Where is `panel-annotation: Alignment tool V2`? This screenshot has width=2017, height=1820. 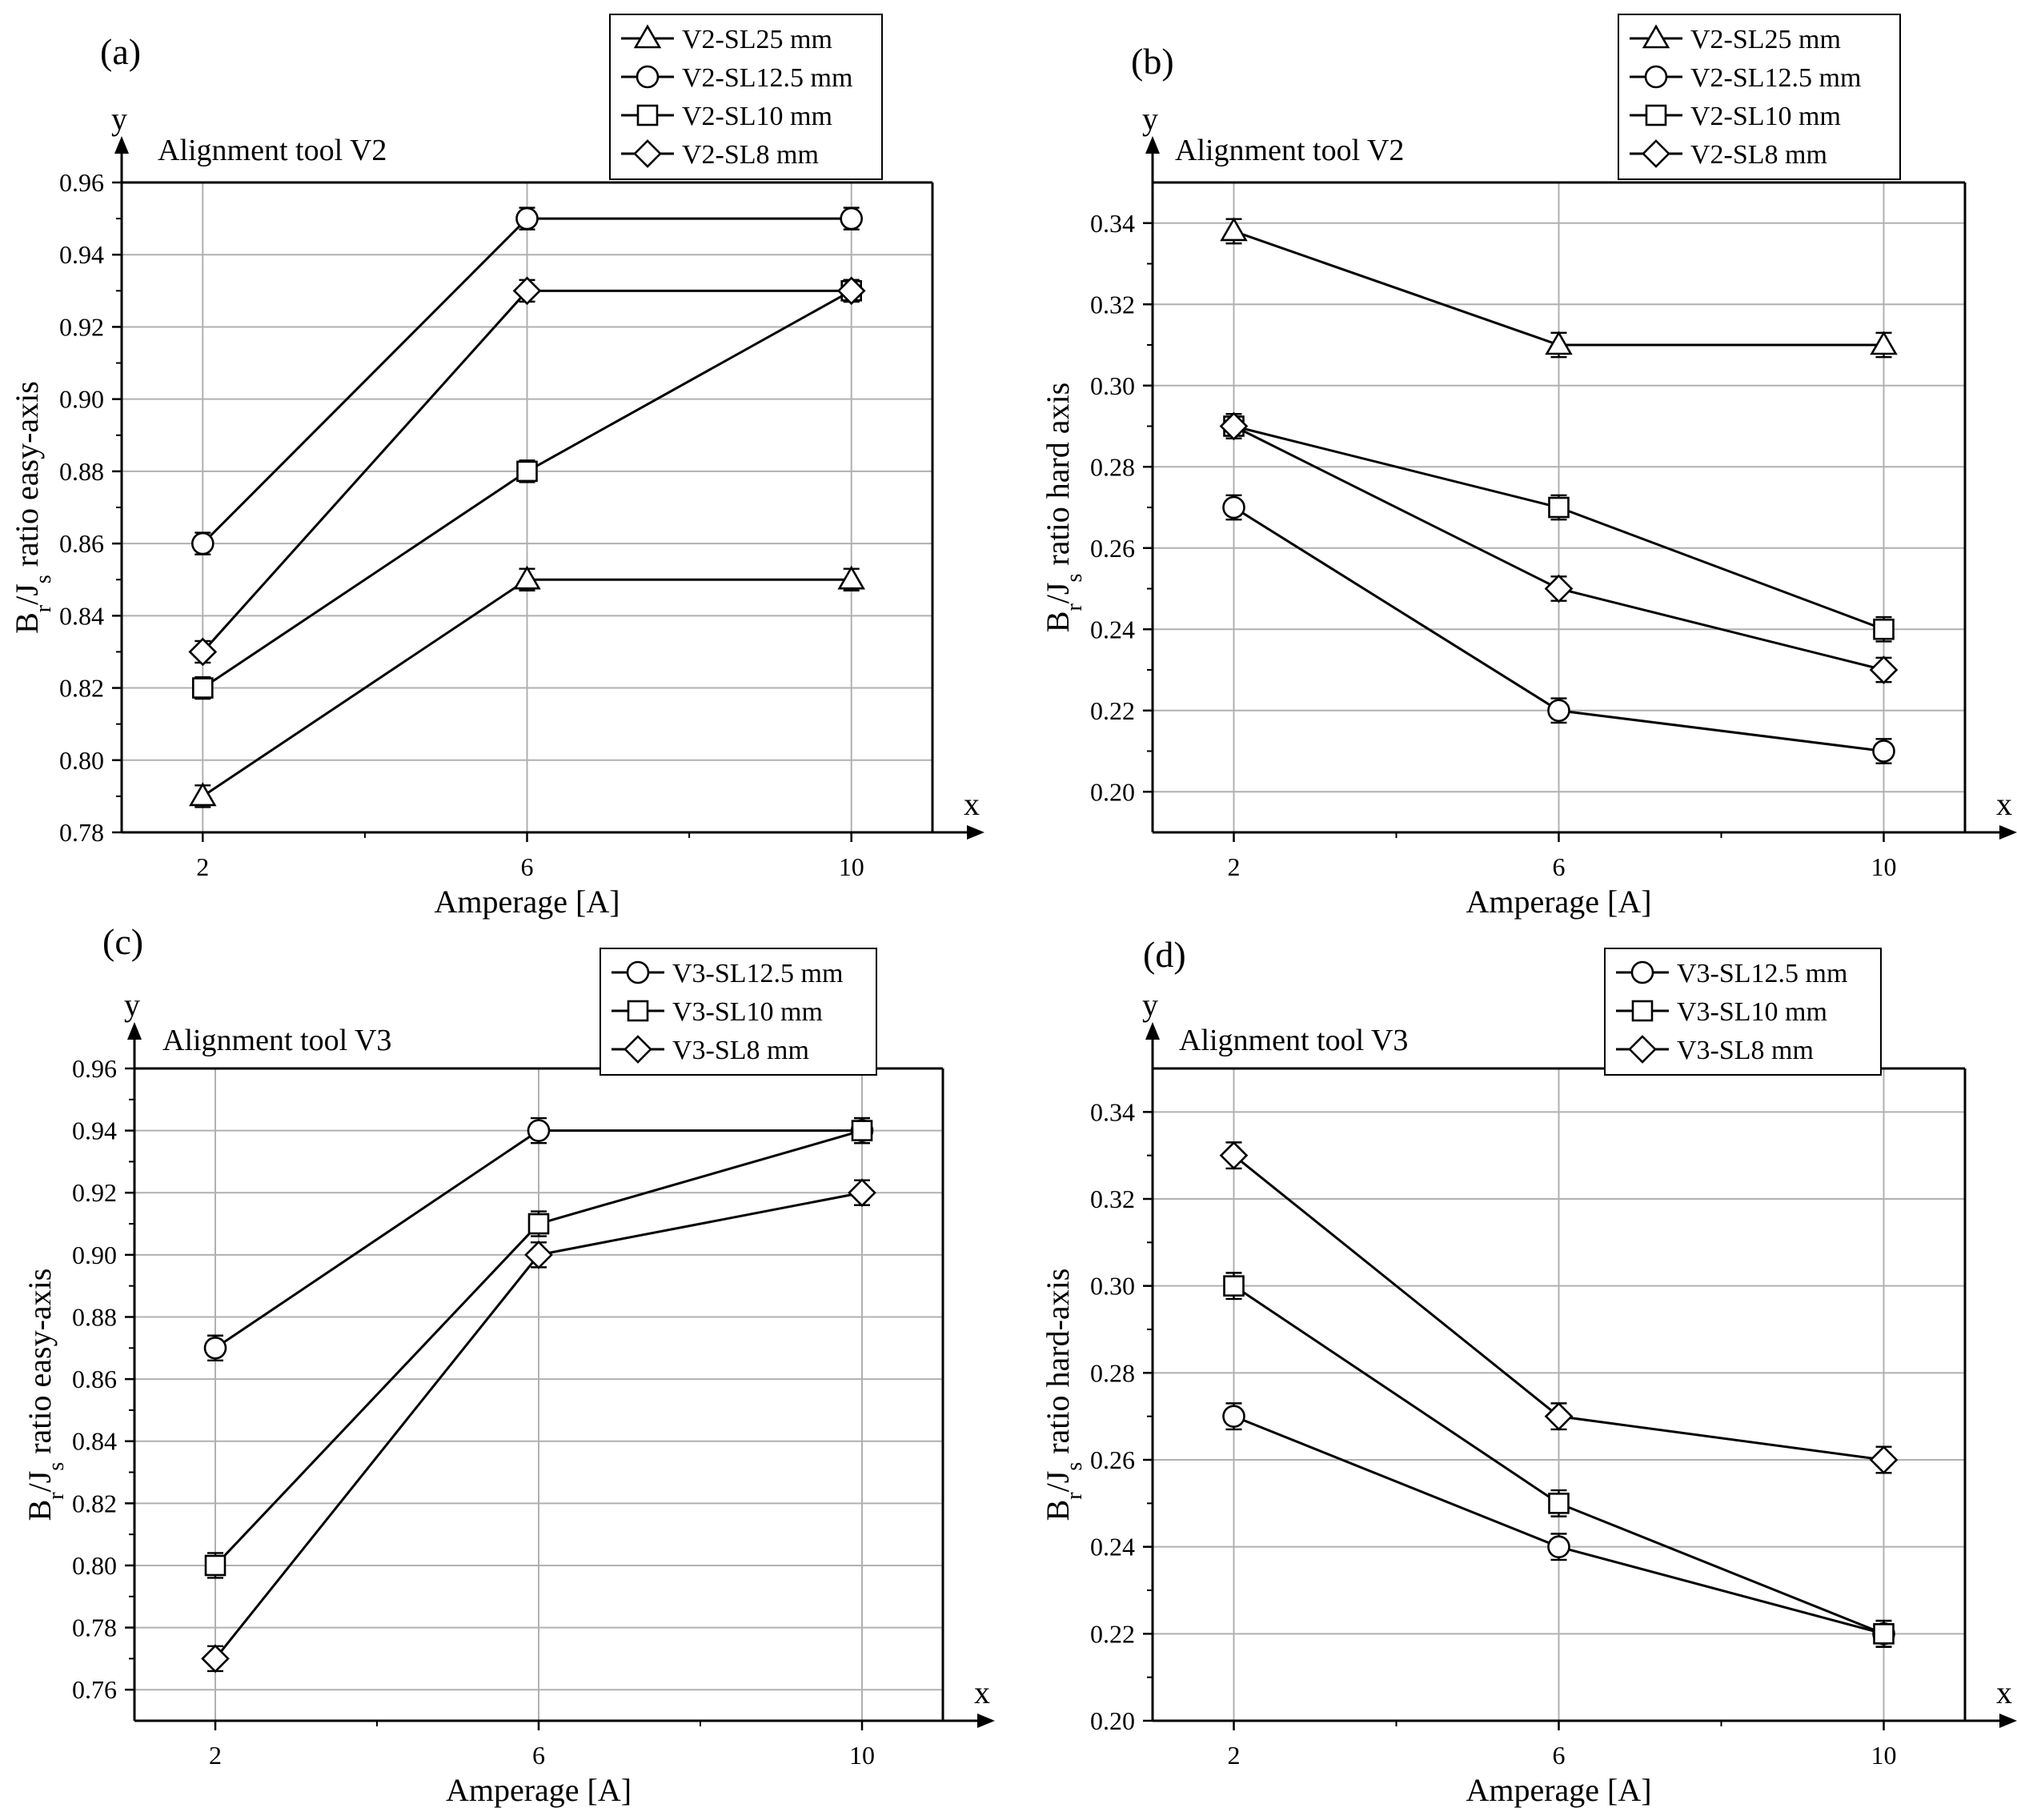 panel-annotation: Alignment tool V2 is located at coordinates (1289, 150).